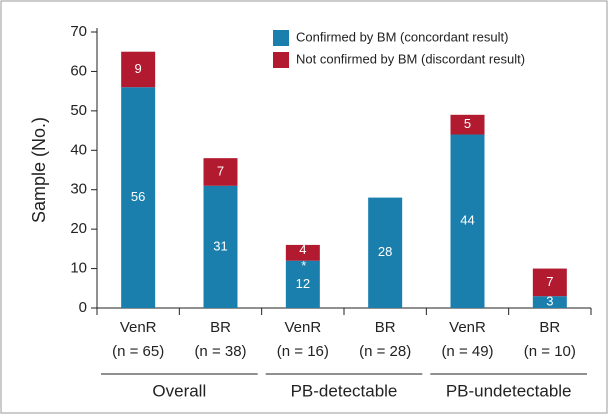 This screenshot has height=414, width=608. What do you see at coordinates (467, 351) in the screenshot?
I see `x-tick-sublabel: (n = 49)` at bounding box center [467, 351].